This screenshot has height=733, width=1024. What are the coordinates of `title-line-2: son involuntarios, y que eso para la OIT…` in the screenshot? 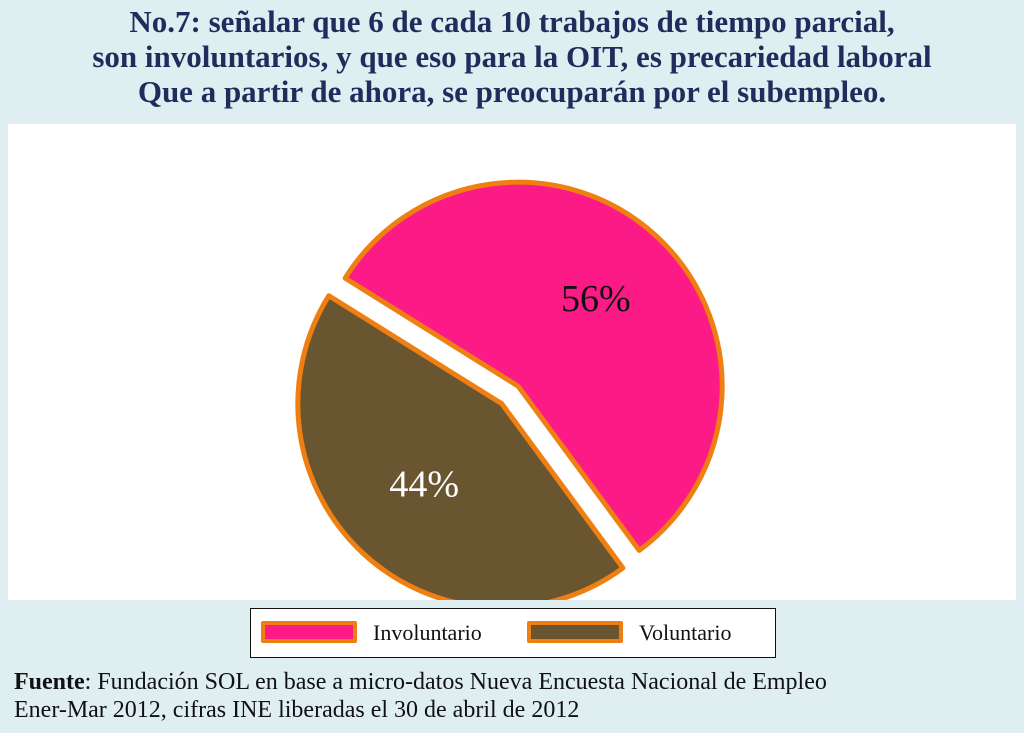 It's located at (512, 56).